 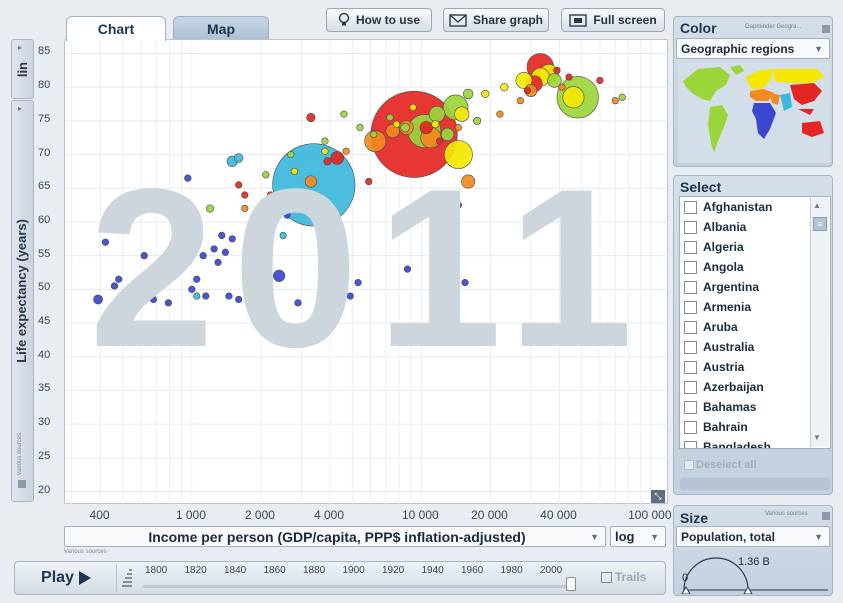 I want to click on scroll-up-icon: ▲, so click(x=817, y=205).